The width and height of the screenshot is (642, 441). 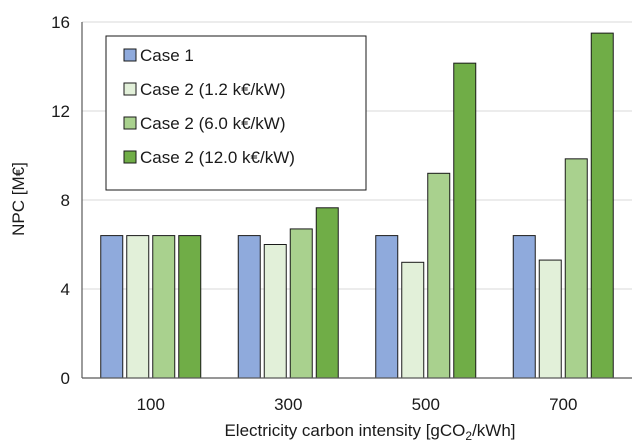 What do you see at coordinates (493, 430) in the screenshot?
I see `x-axis-title-tail: /kWh]` at bounding box center [493, 430].